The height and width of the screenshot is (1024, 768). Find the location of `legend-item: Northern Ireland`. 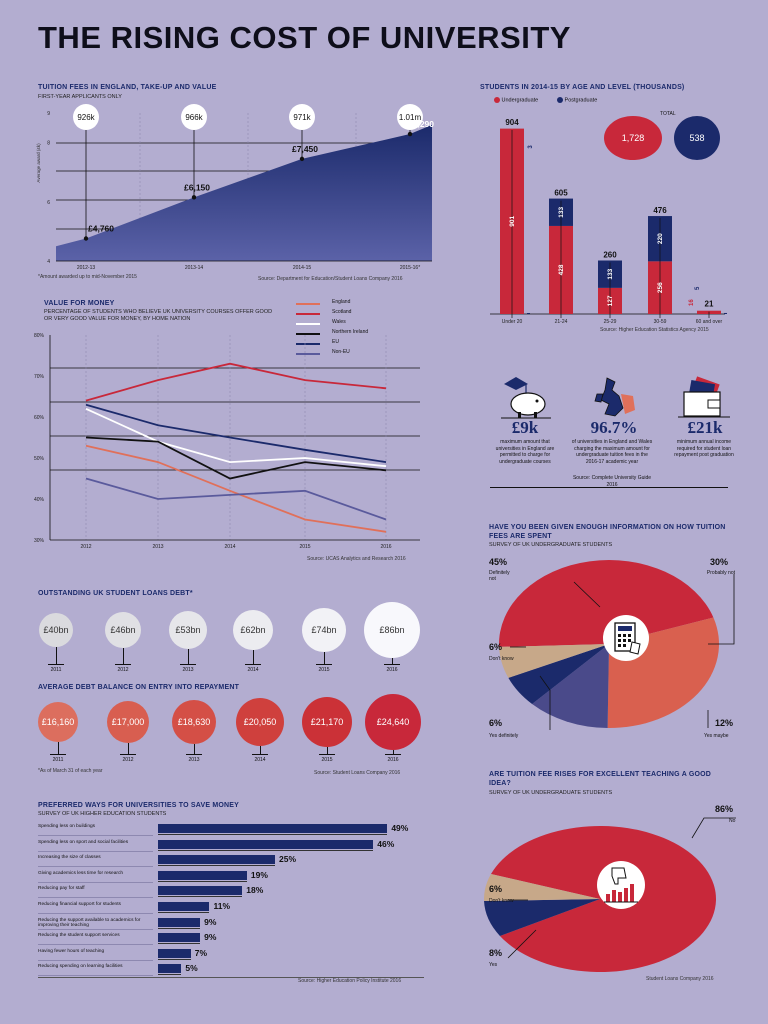

legend-item: Northern Ireland is located at coordinates (356, 333).